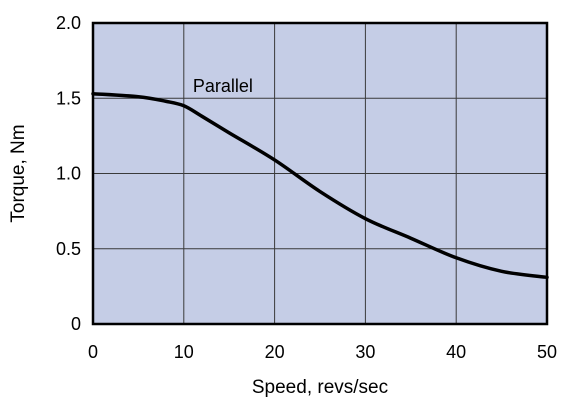  I want to click on x-axis-title: Speed, revs/sec, so click(320, 387).